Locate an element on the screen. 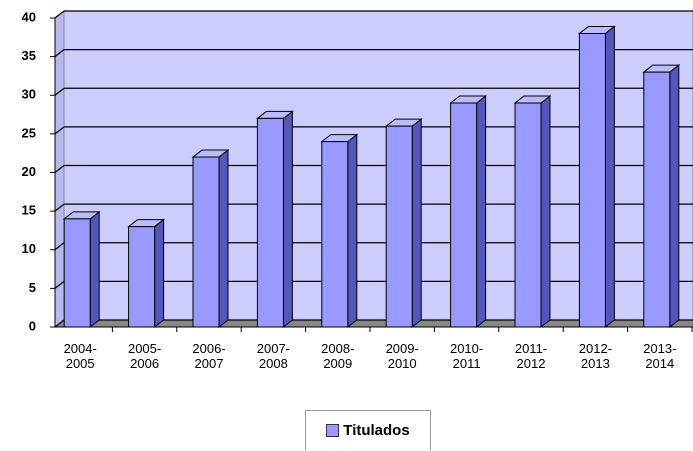 This screenshot has width=693, height=451. x-tick-label: 2009-2010 is located at coordinates (402, 356).